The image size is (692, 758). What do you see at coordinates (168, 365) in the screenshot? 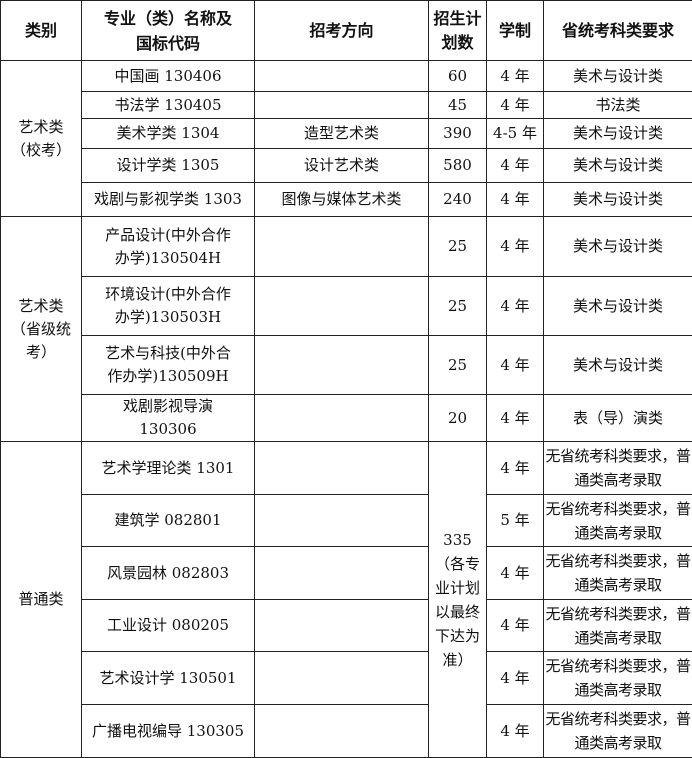
I see `major-cell: 艺术与科技(中外合作办学)130509H` at bounding box center [168, 365].